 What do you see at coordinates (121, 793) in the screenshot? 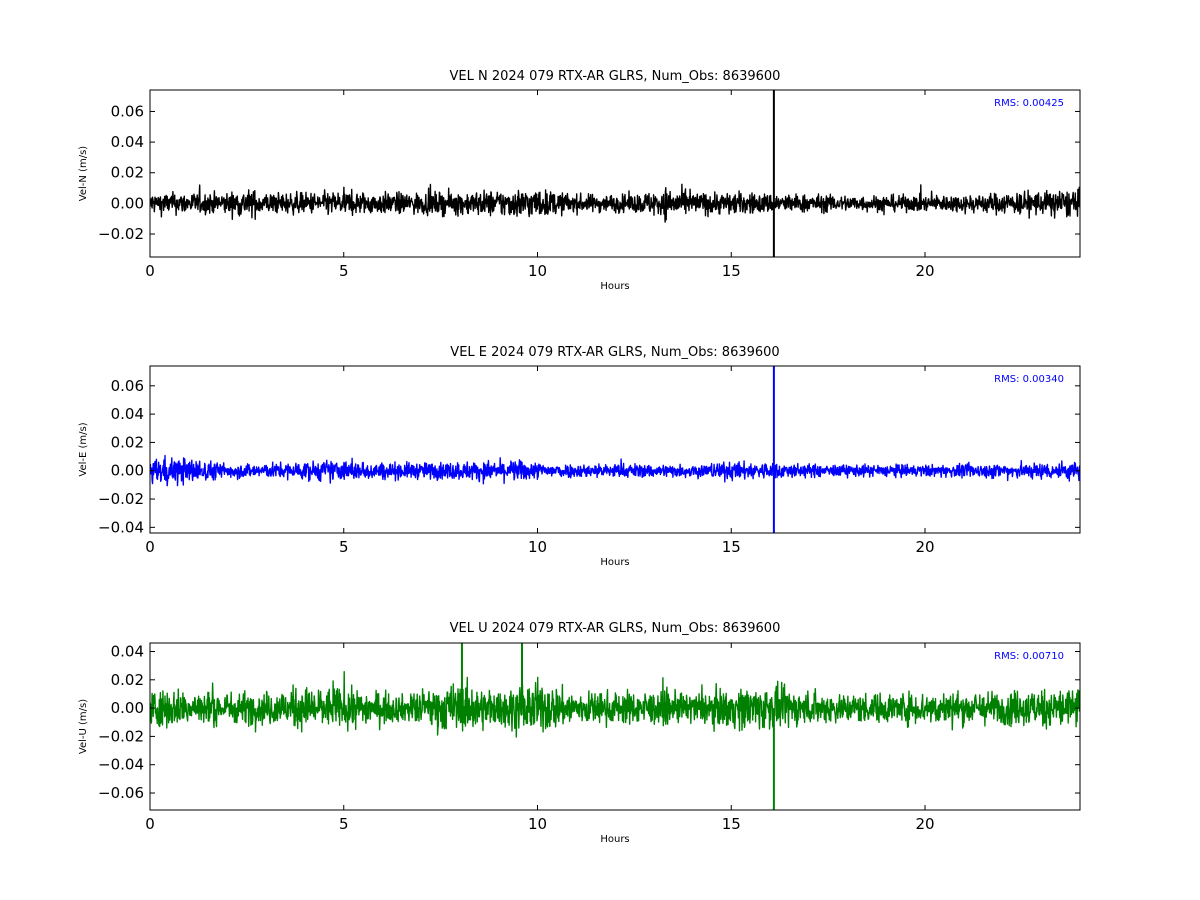
I see `y-tick-label: −0.06` at bounding box center [121, 793].